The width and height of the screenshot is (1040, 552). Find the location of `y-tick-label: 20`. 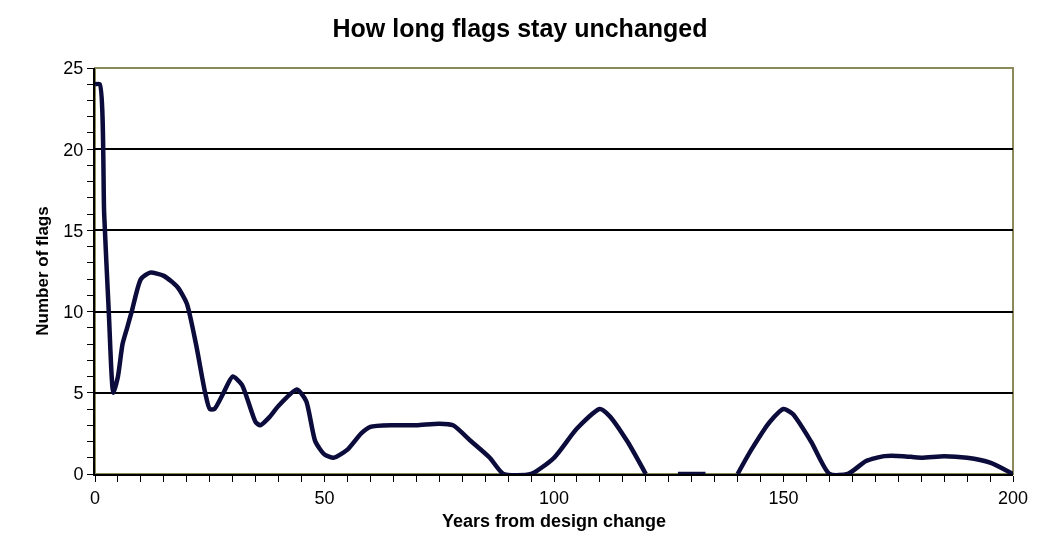

y-tick-label: 20 is located at coordinates (73, 149).